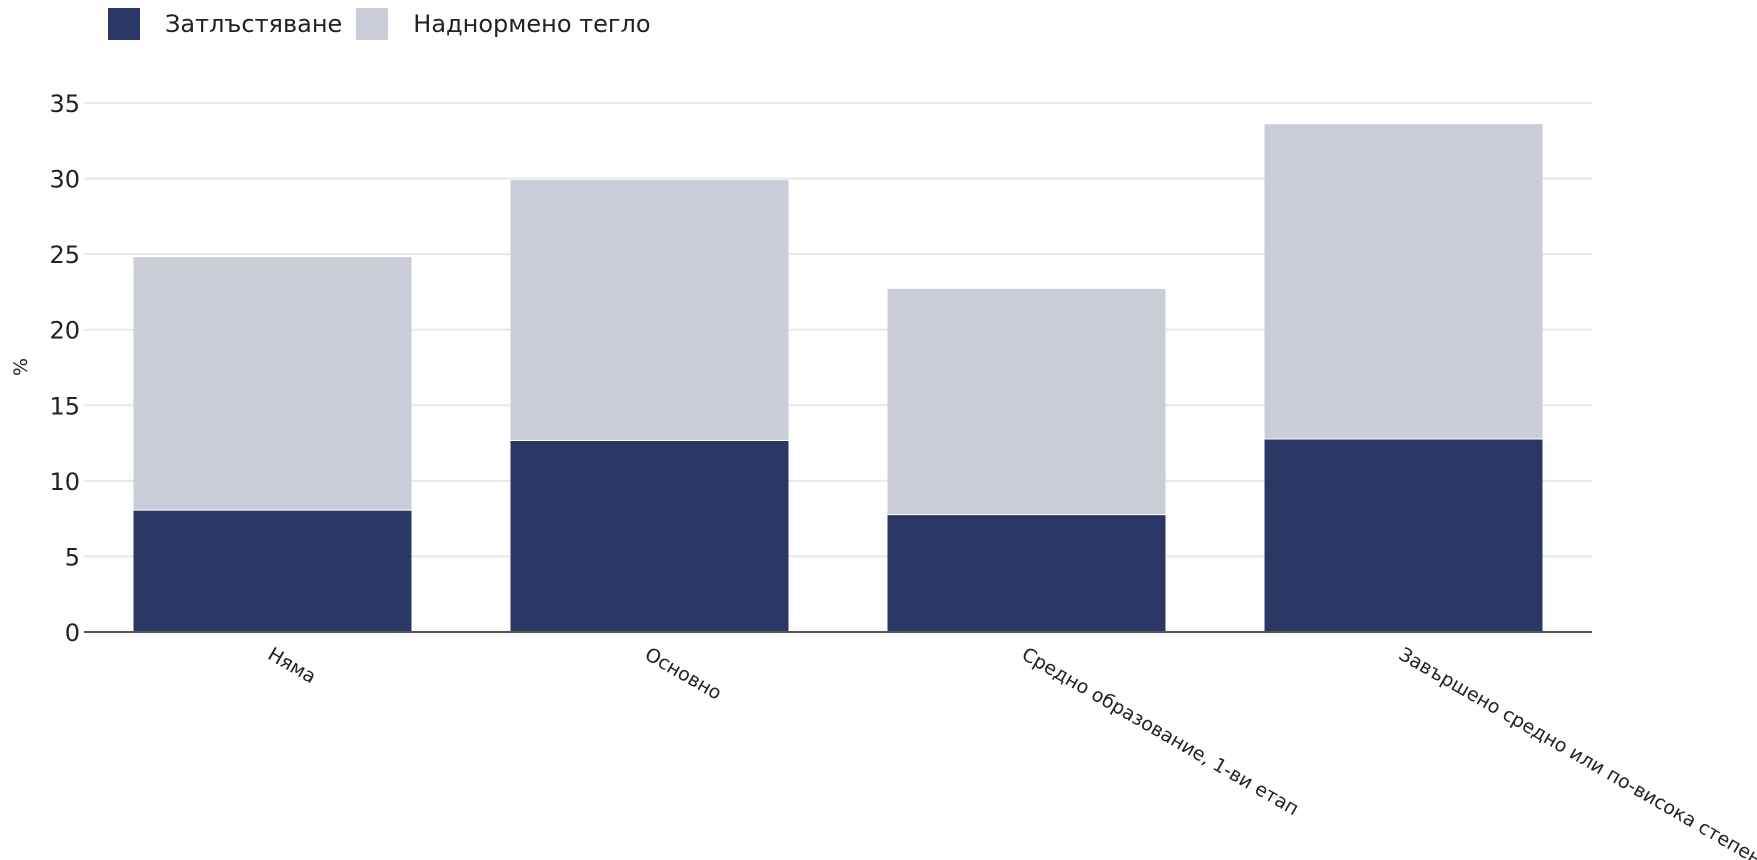 This screenshot has width=1757, height=860. What do you see at coordinates (1160, 731) in the screenshot?
I see `x-tick-label: Средно образование, 1-ви етап` at bounding box center [1160, 731].